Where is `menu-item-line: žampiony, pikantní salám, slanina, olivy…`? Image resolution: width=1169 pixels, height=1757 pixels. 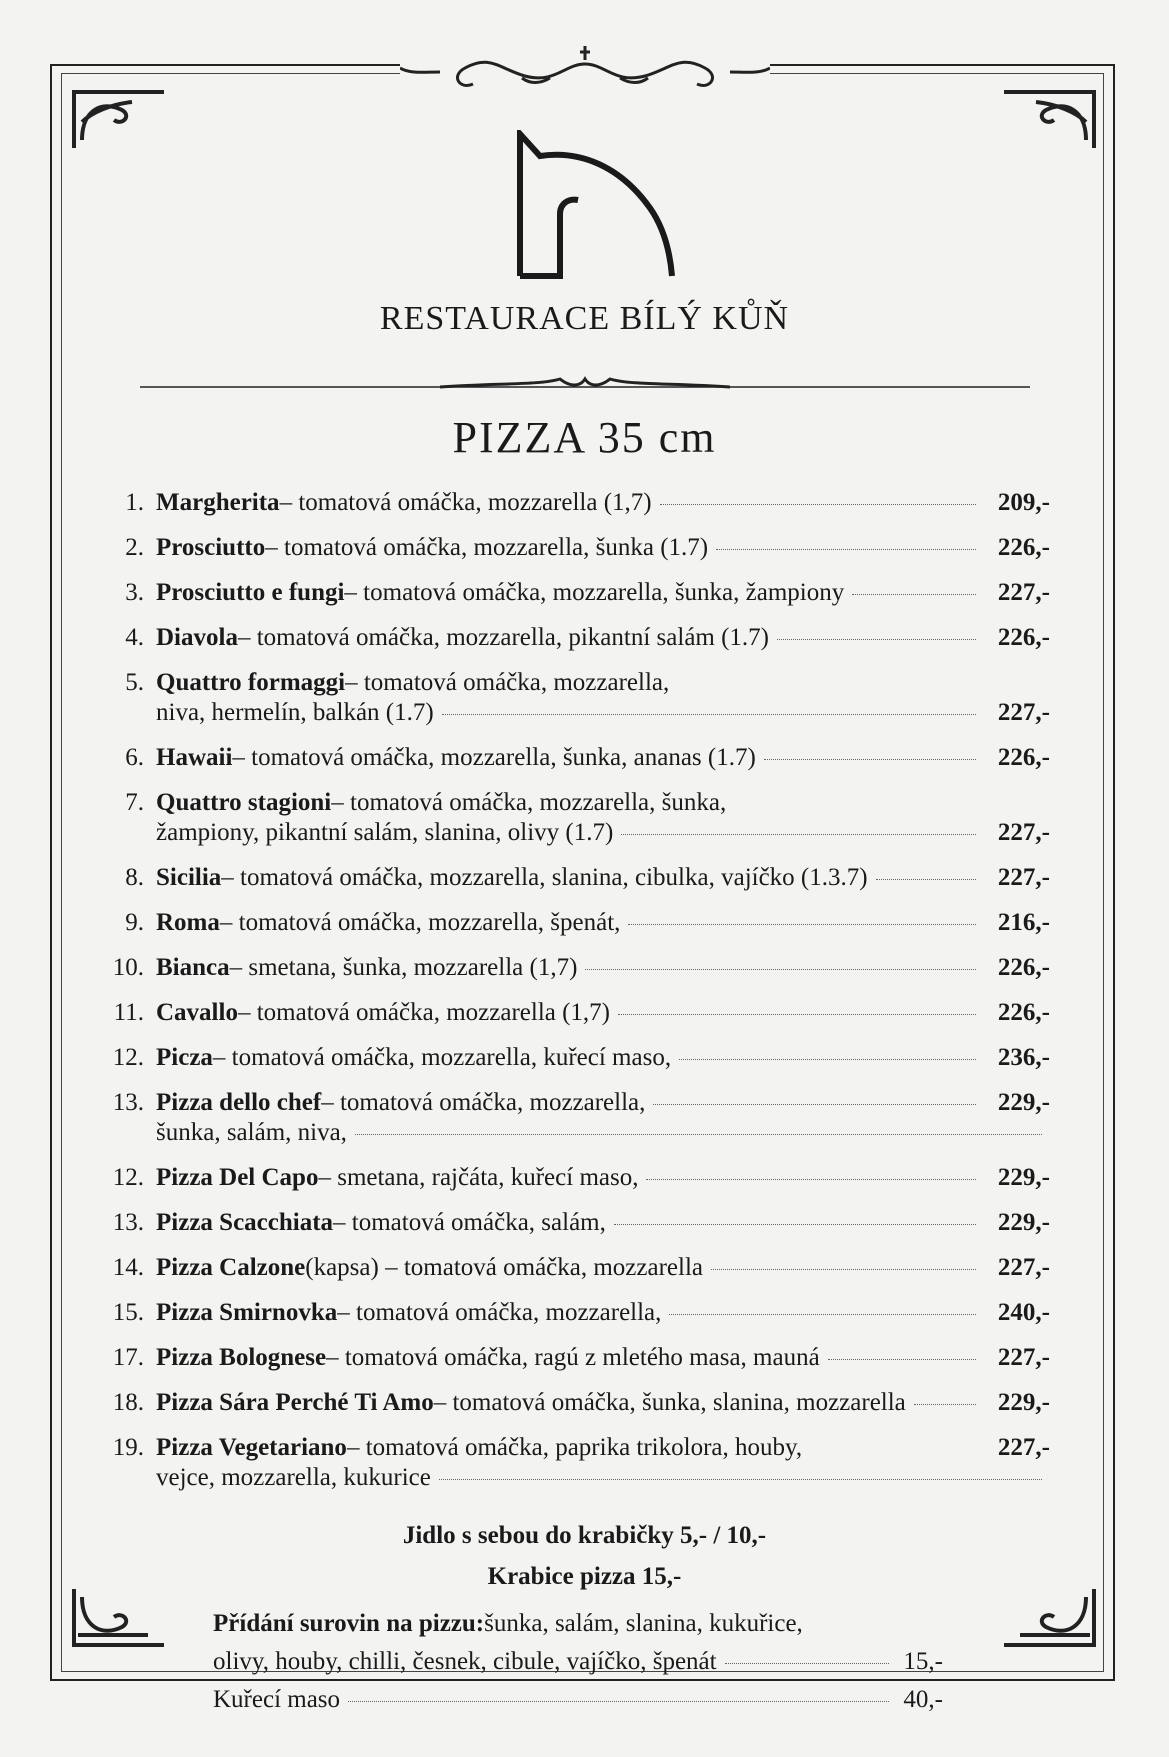
menu-item-line: žampiony, pikantní salám, slanina, olivy… is located at coordinates (575, 834).